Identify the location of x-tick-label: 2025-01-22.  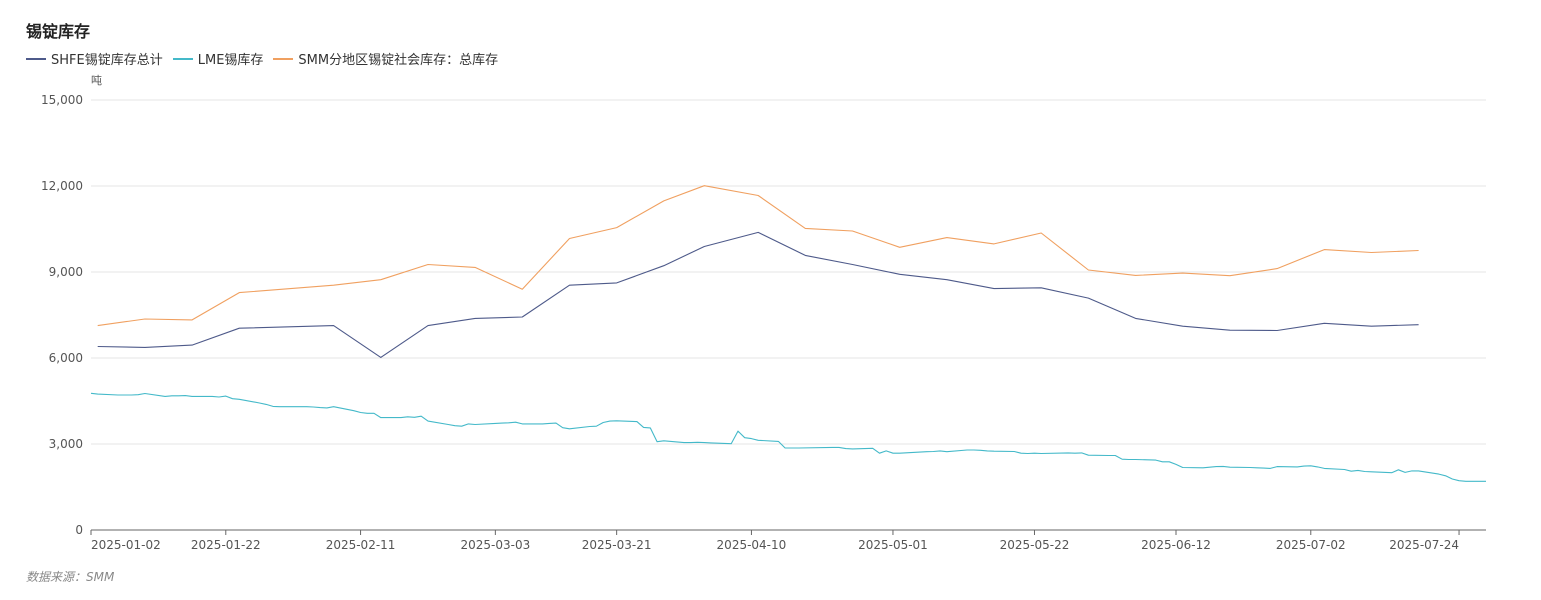
(226, 545).